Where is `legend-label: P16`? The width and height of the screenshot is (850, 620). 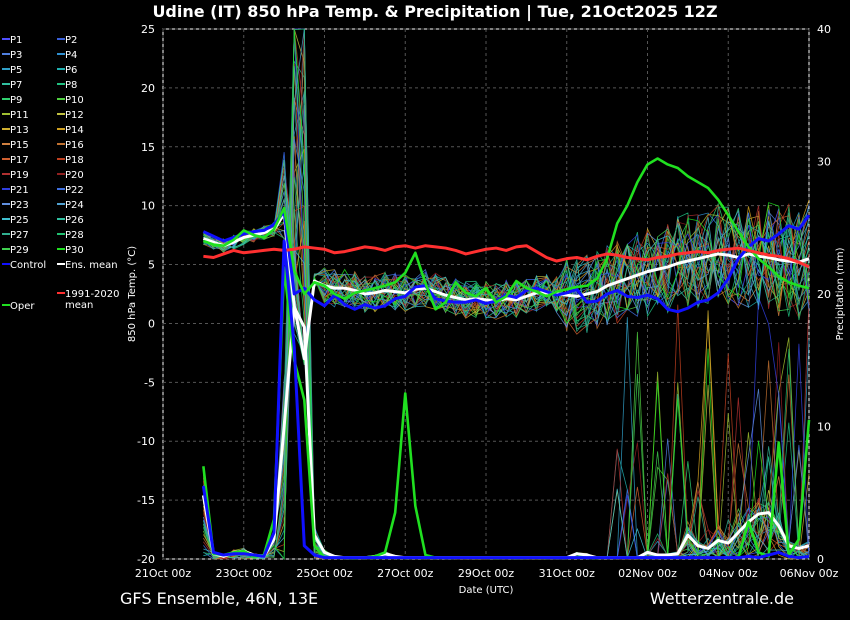 legend-label: P16 is located at coordinates (74, 145).